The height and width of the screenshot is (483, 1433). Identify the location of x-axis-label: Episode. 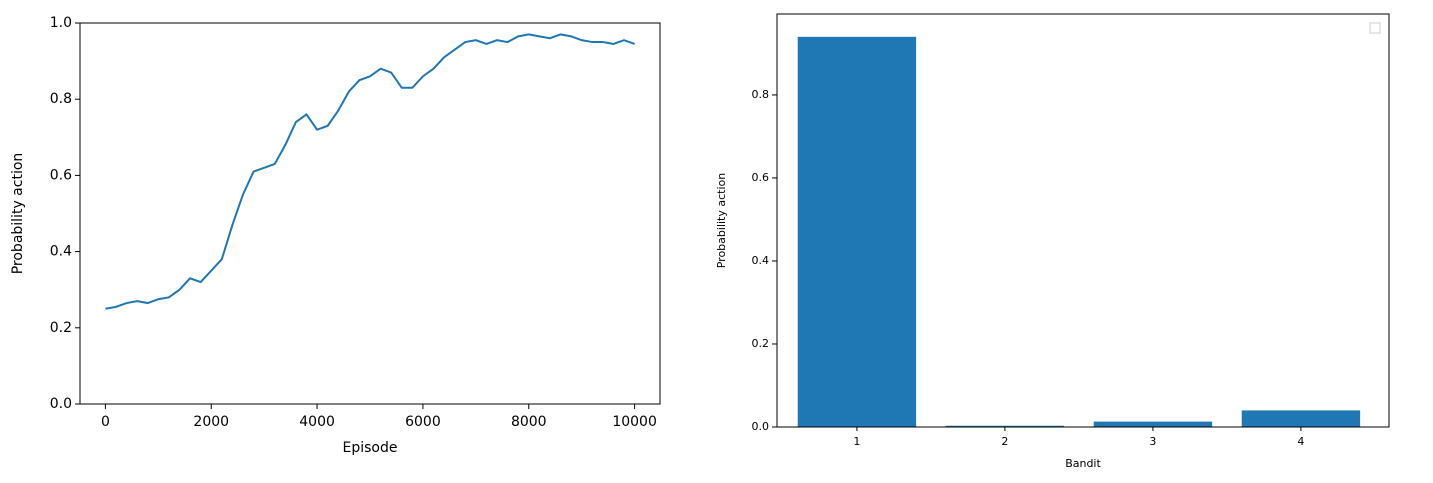
(370, 448).